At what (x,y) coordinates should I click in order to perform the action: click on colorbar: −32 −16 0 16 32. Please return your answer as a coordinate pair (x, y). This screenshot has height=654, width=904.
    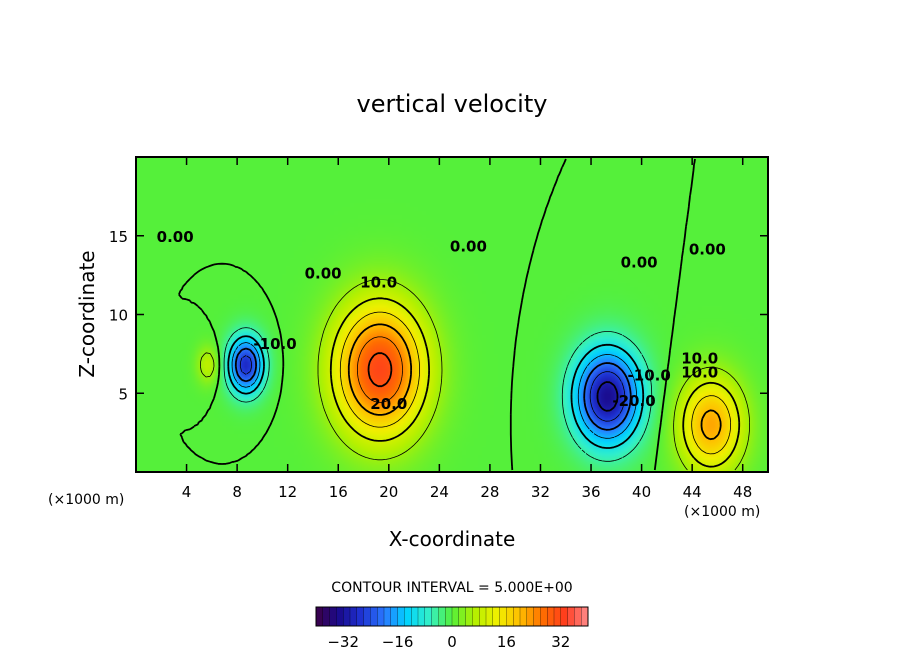
    Looking at the image, I should click on (452, 628).